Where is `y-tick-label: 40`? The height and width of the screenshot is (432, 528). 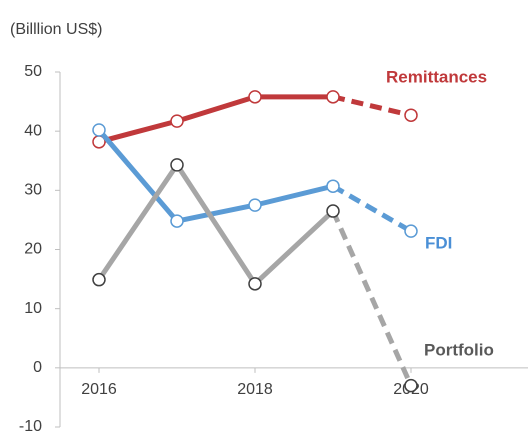
y-tick-label: 40 is located at coordinates (33, 130).